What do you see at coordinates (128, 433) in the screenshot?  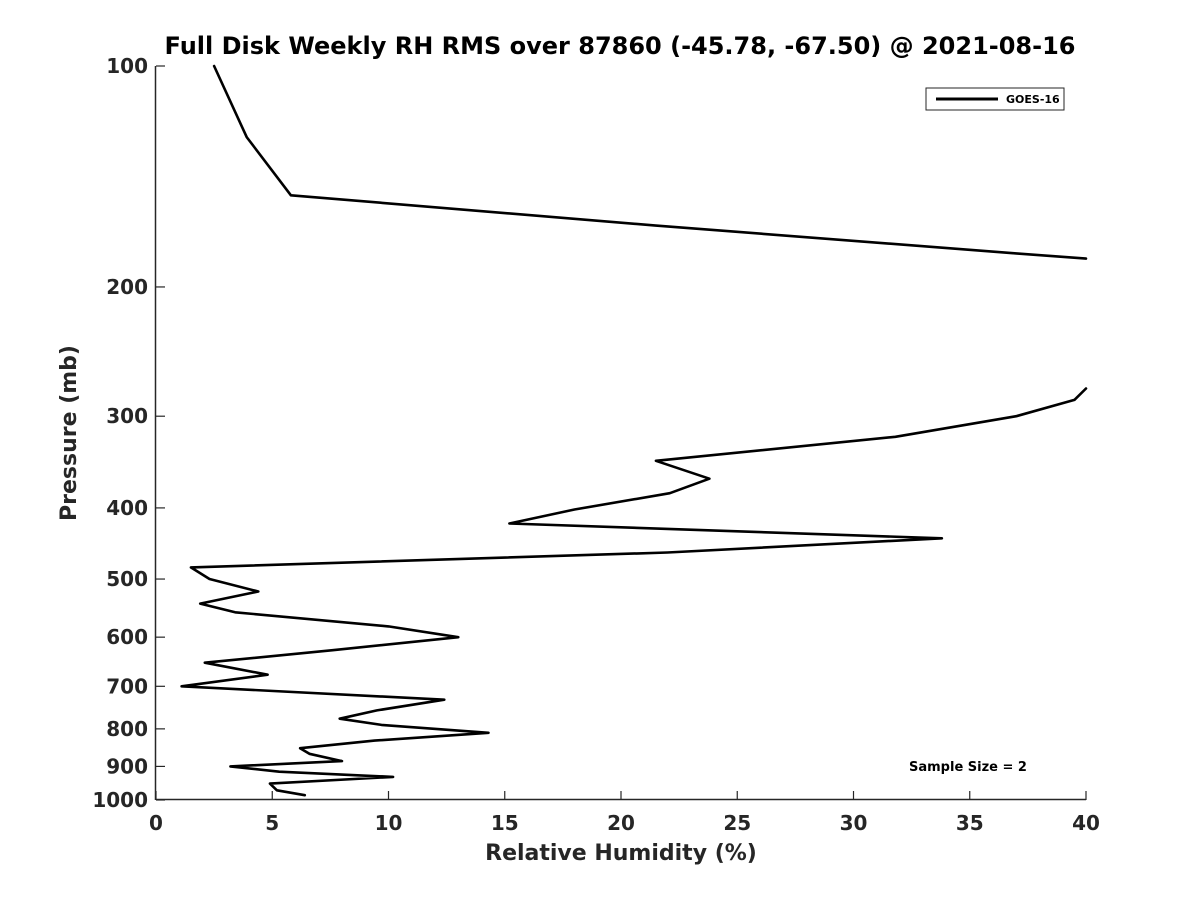 I see `y-ticks: 100 200 300 400 500 600 700 800 900 1000` at bounding box center [128, 433].